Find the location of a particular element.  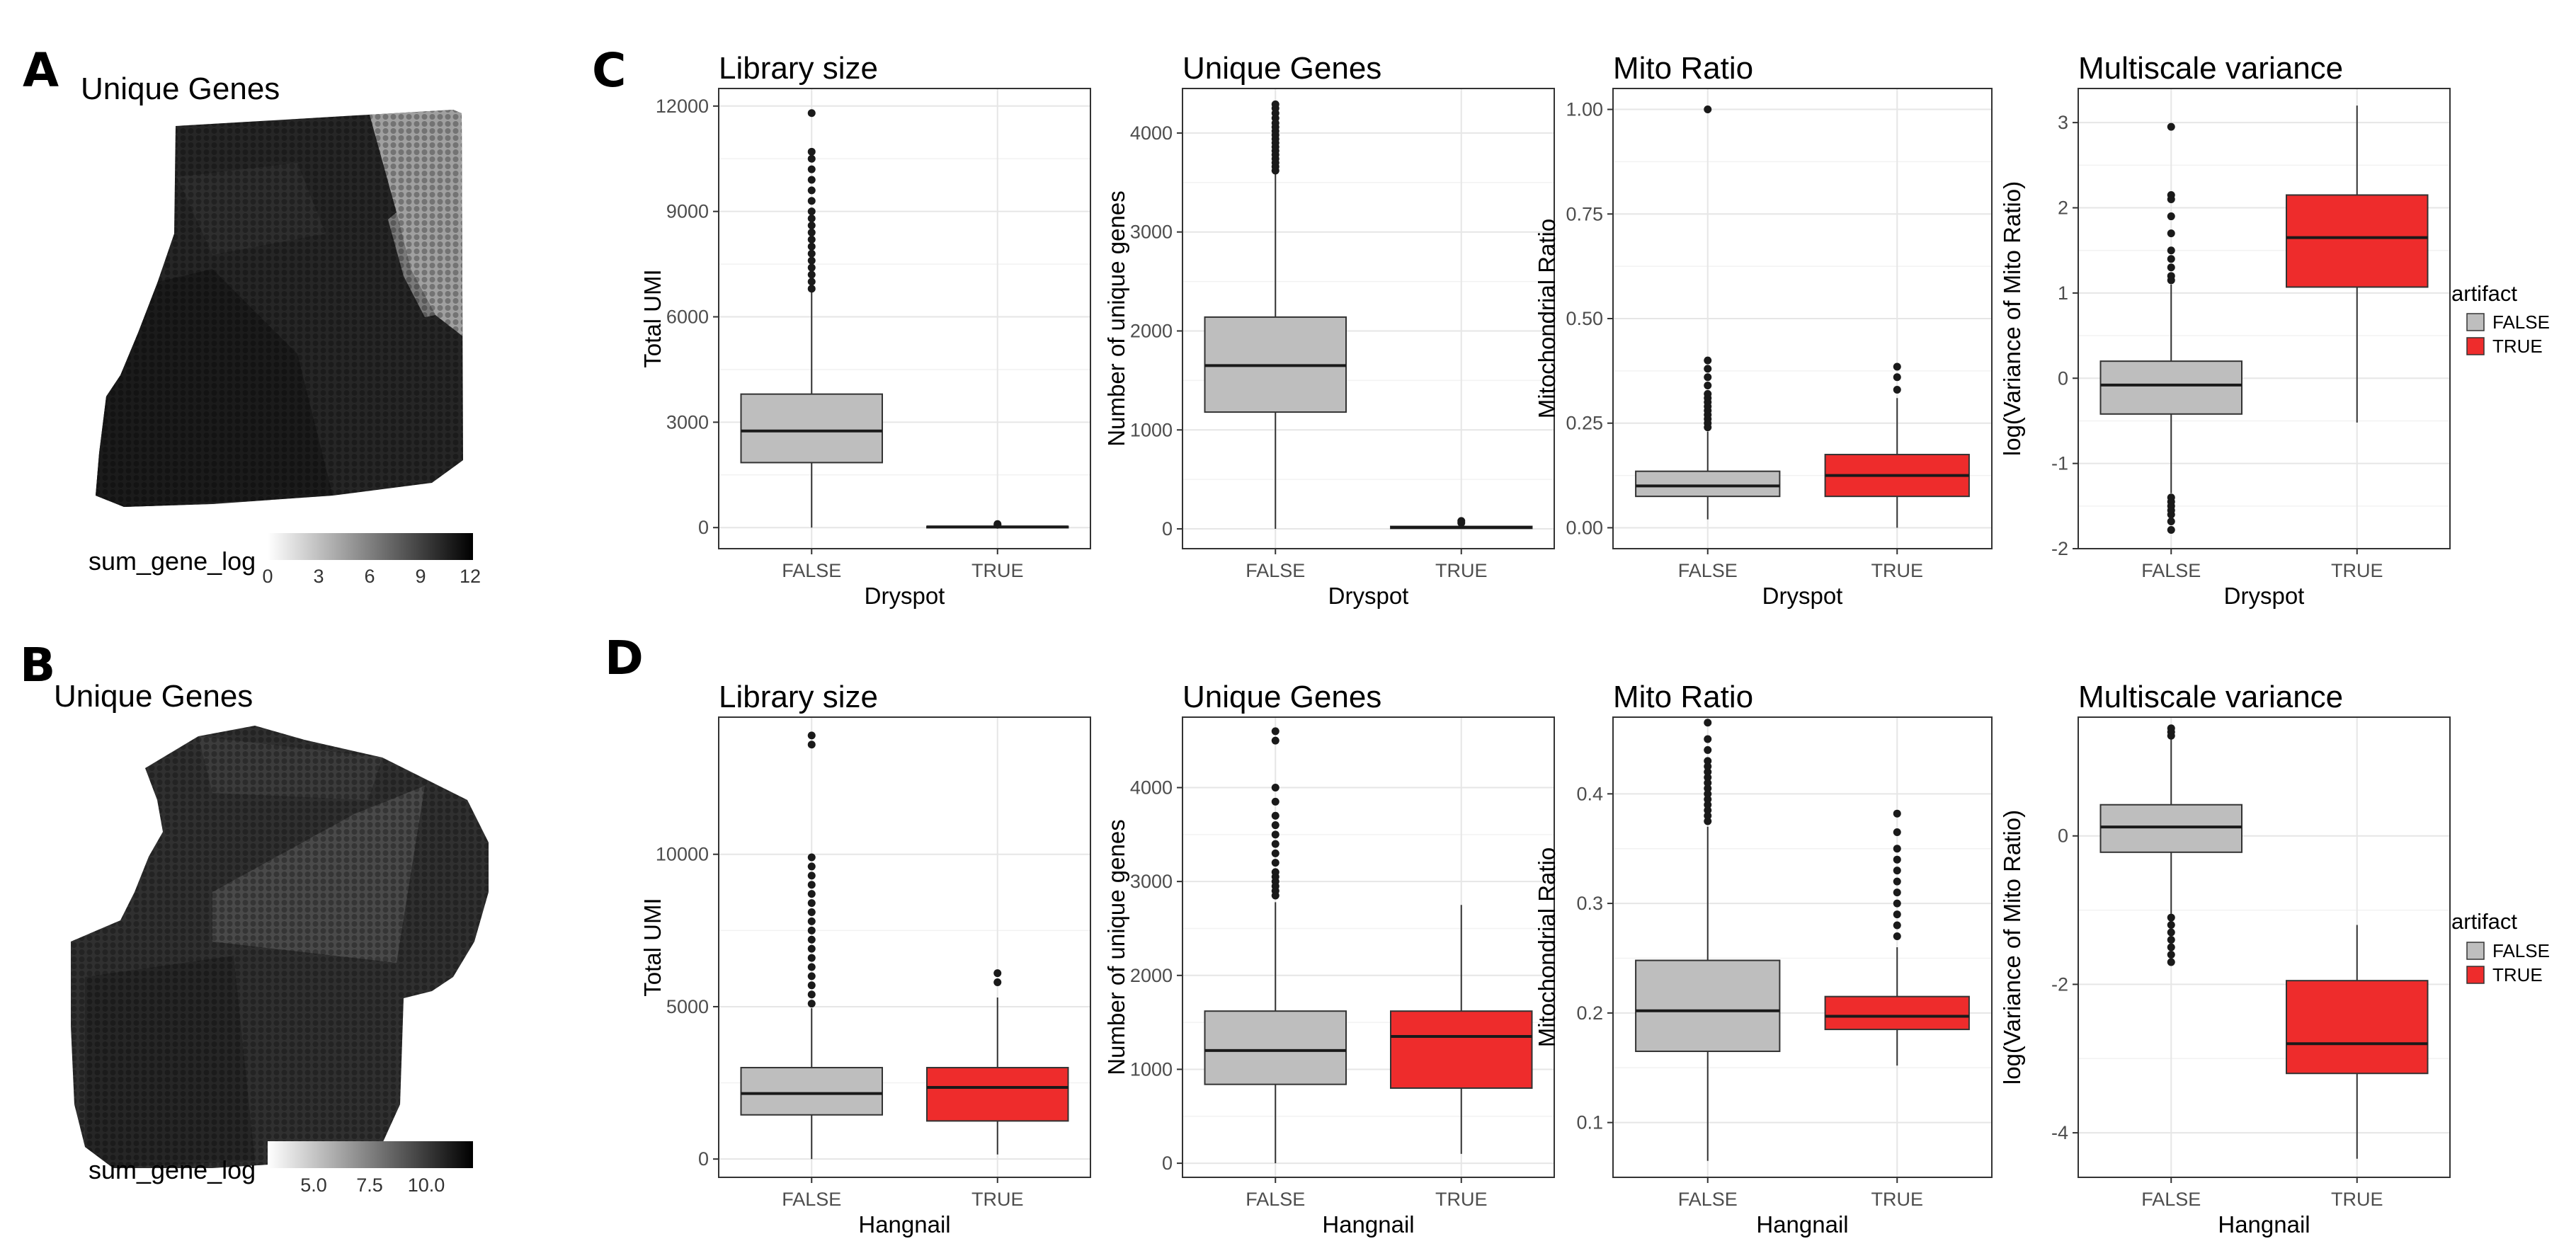

chart-c4-y-axis-label: log(Variance of Mito Ratio) is located at coordinates (2012, 318).